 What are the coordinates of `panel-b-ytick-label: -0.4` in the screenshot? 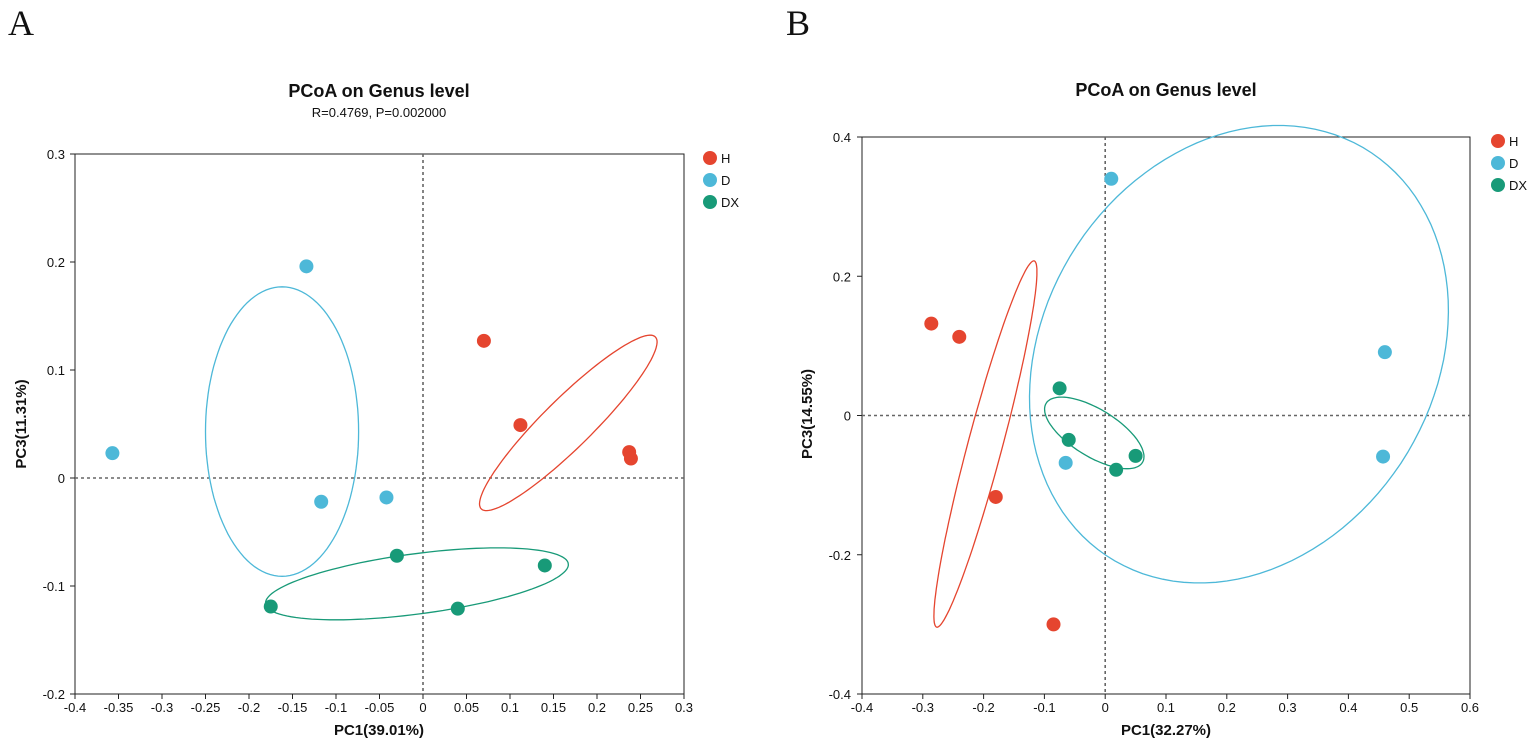 It's located at (840, 694).